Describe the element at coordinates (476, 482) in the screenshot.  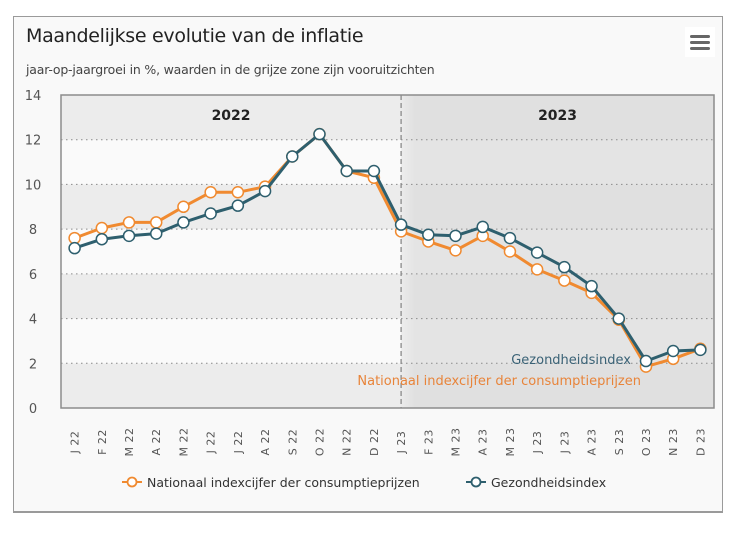
I see `legend-marker-gezondheidsindex-icon` at that location.